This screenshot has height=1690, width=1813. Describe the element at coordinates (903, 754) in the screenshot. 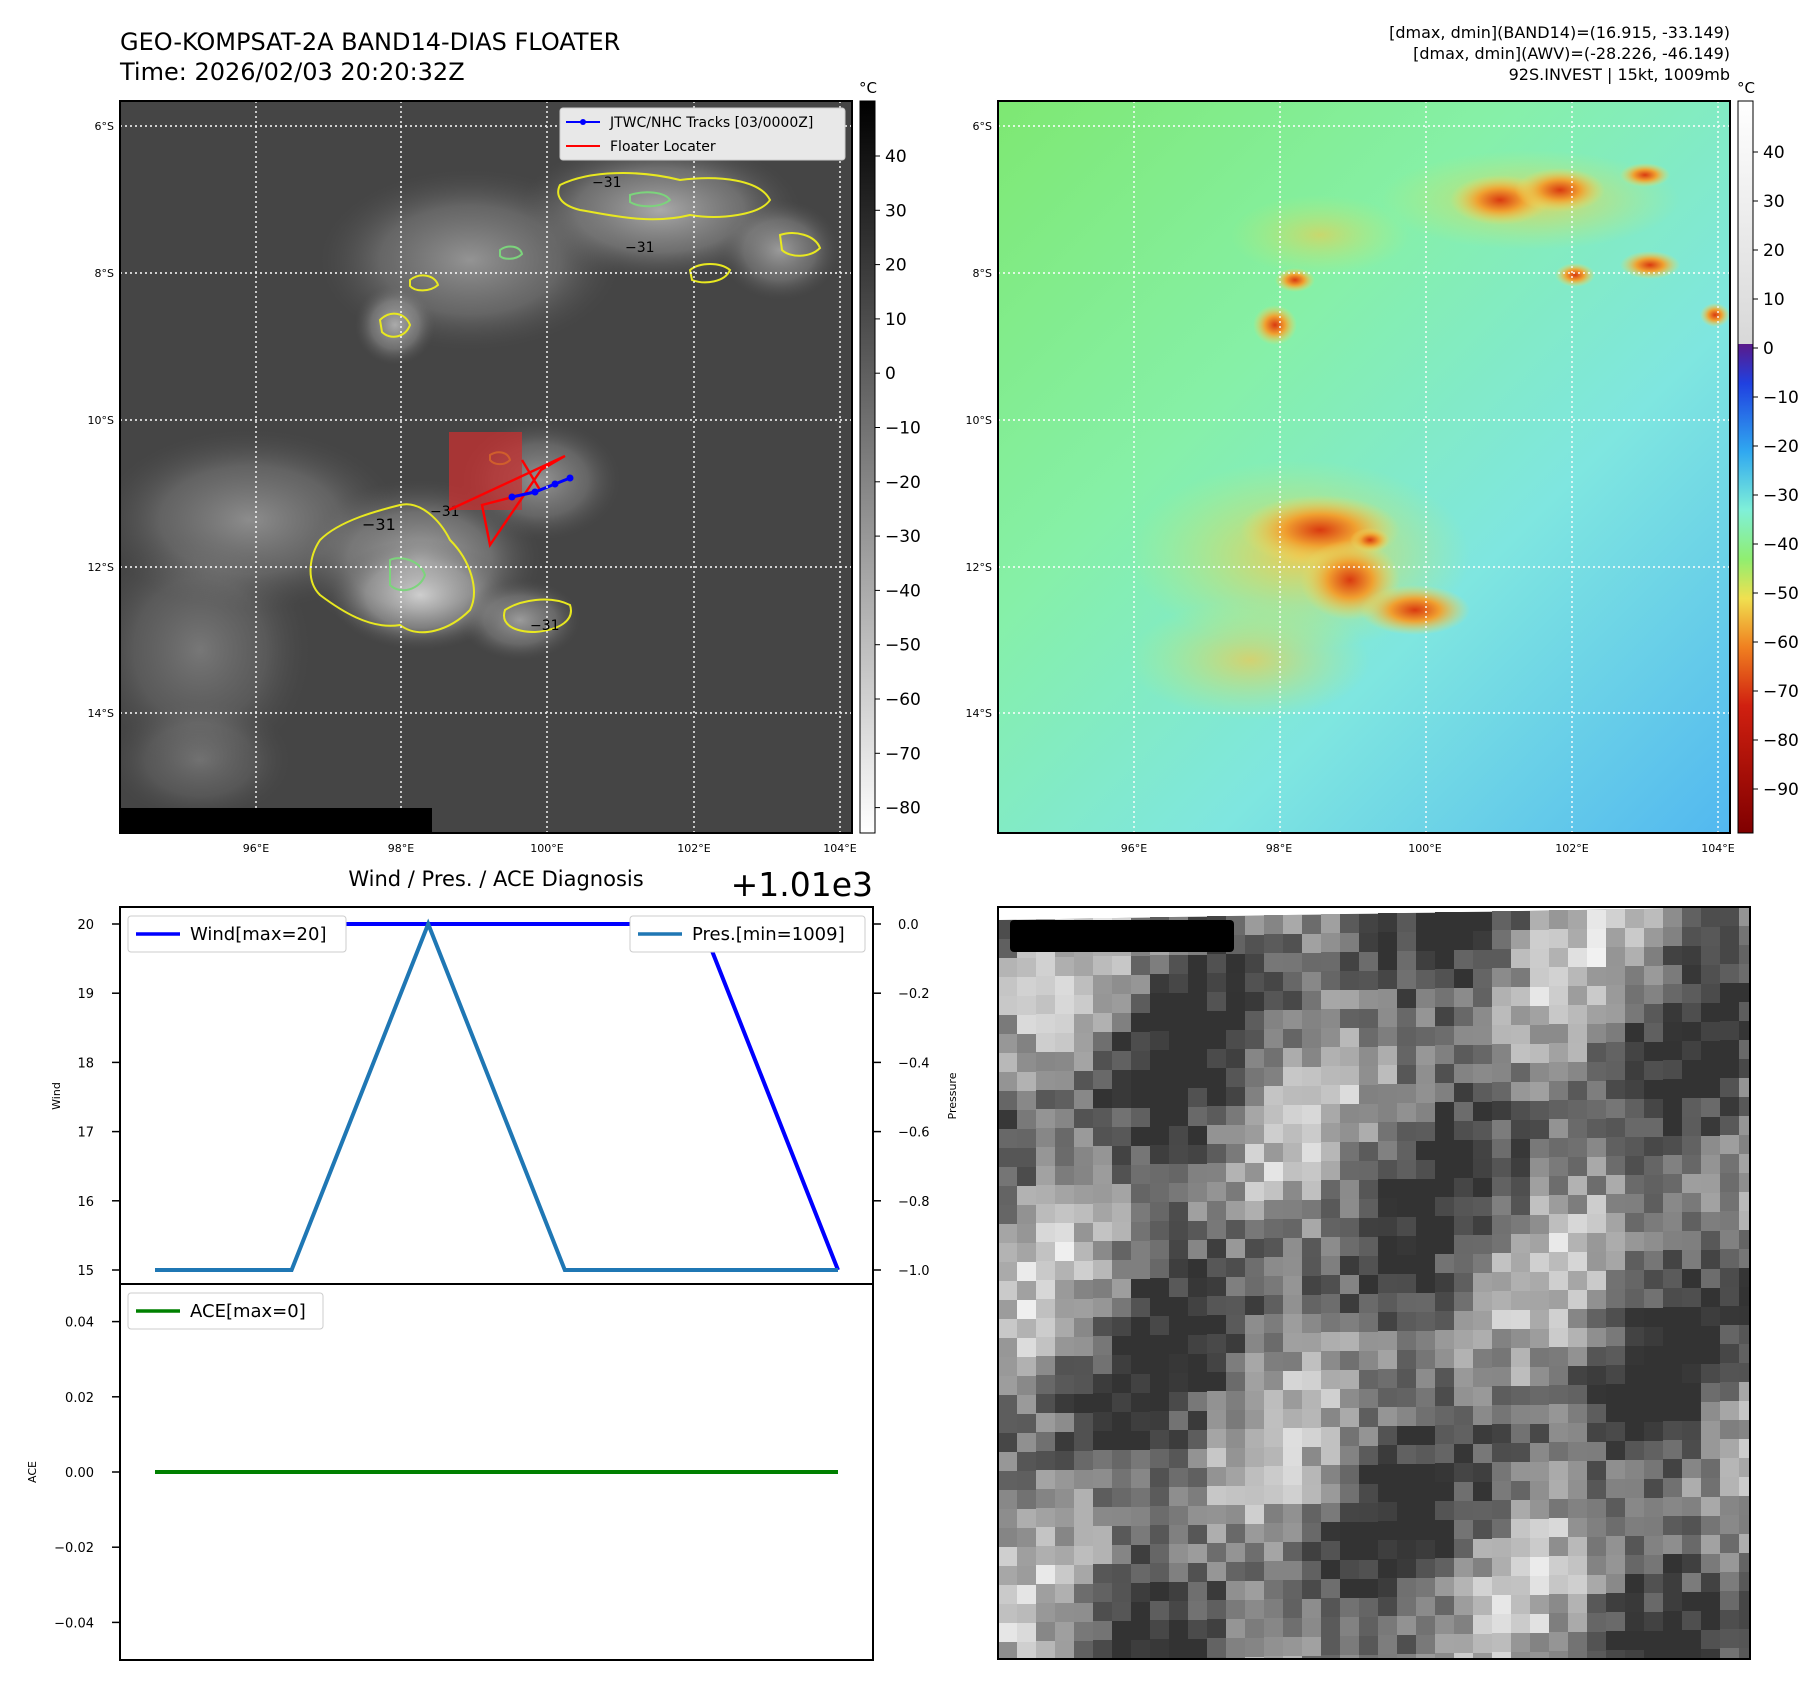

I see `ir-colorbar-tick-label: −70` at that location.